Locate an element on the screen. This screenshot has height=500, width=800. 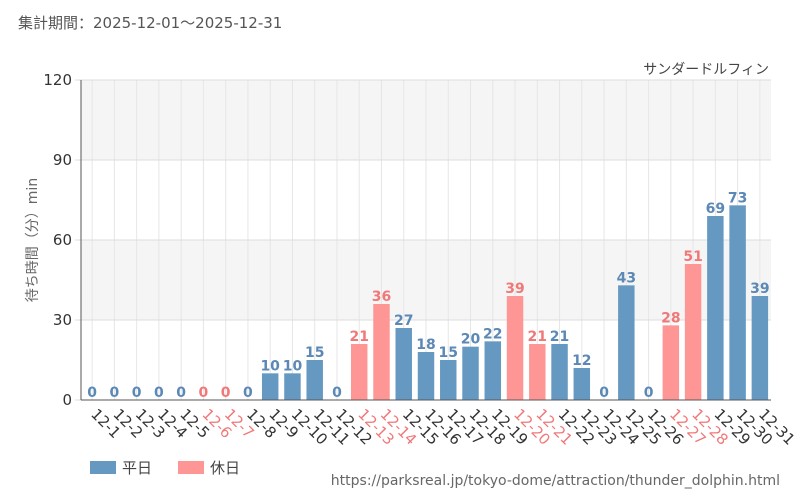
legend-holiday-label: 休日 is located at coordinates (225, 468).